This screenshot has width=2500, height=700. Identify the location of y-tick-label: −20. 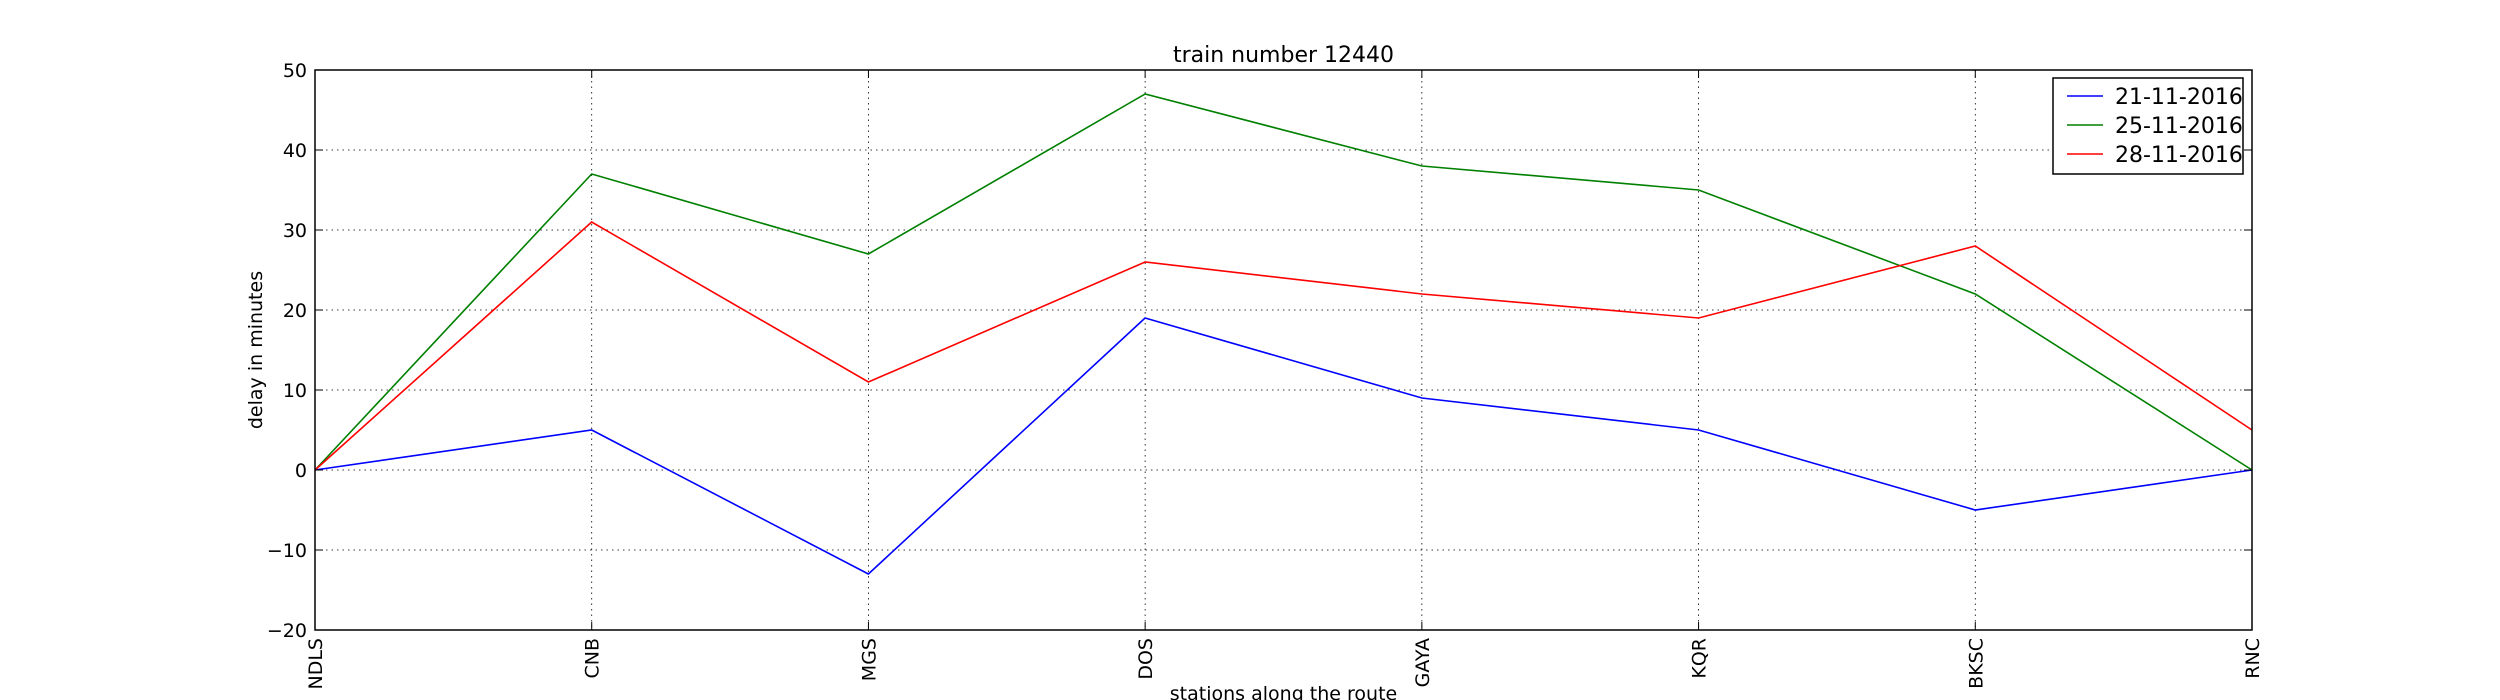
(287, 631).